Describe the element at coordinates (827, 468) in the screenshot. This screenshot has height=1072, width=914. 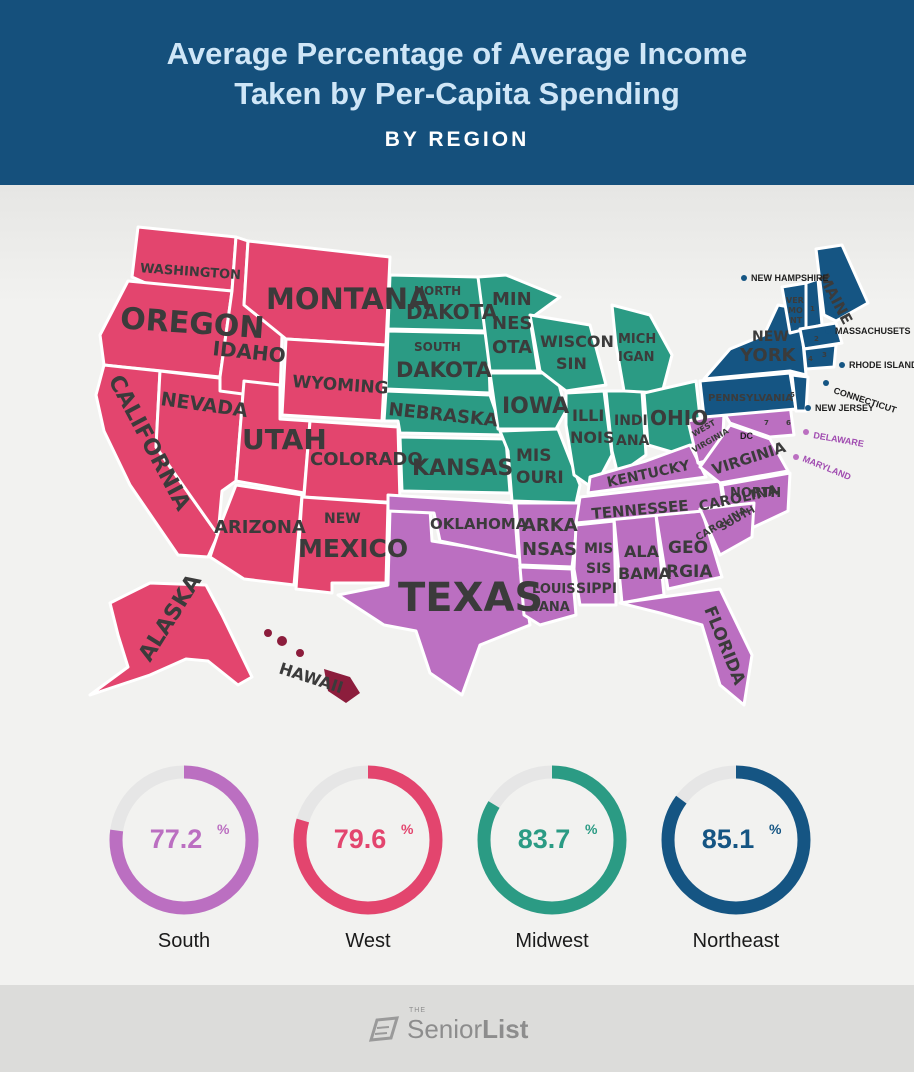
I see `label-maryland: MARYLAND` at that location.